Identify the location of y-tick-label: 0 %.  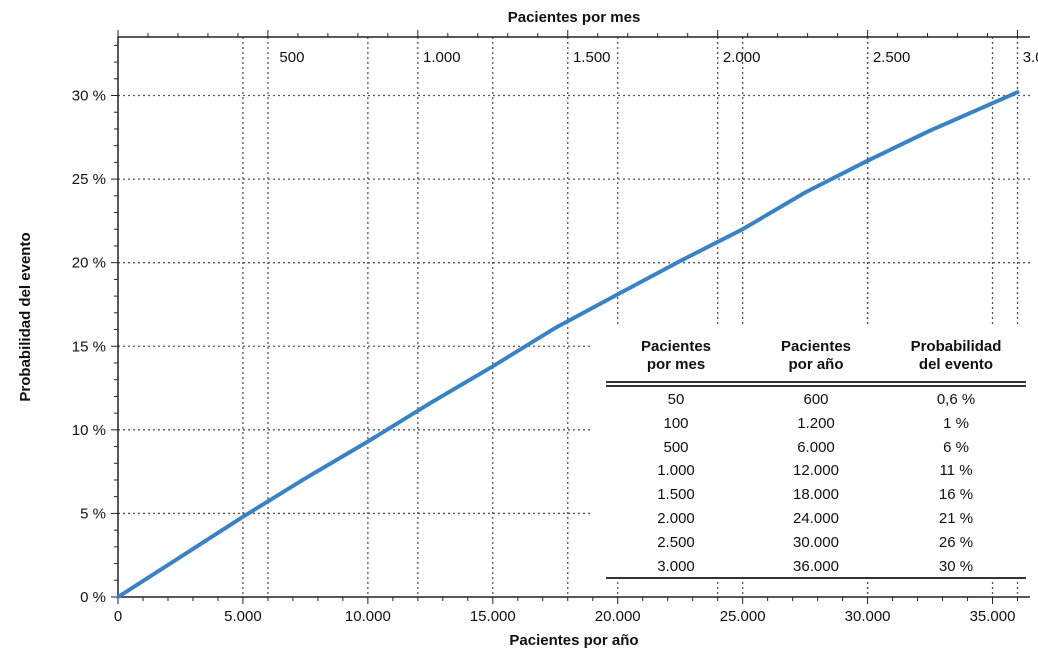
(93, 597).